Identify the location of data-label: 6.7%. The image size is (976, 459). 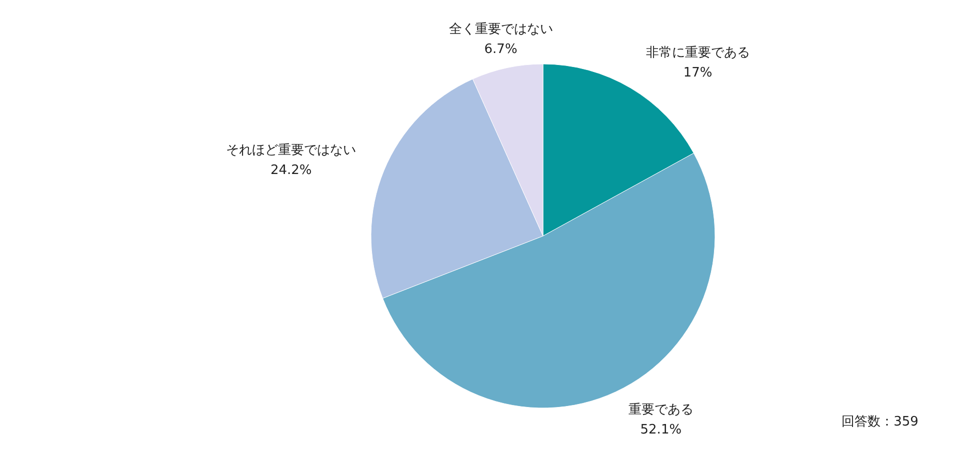
(501, 50).